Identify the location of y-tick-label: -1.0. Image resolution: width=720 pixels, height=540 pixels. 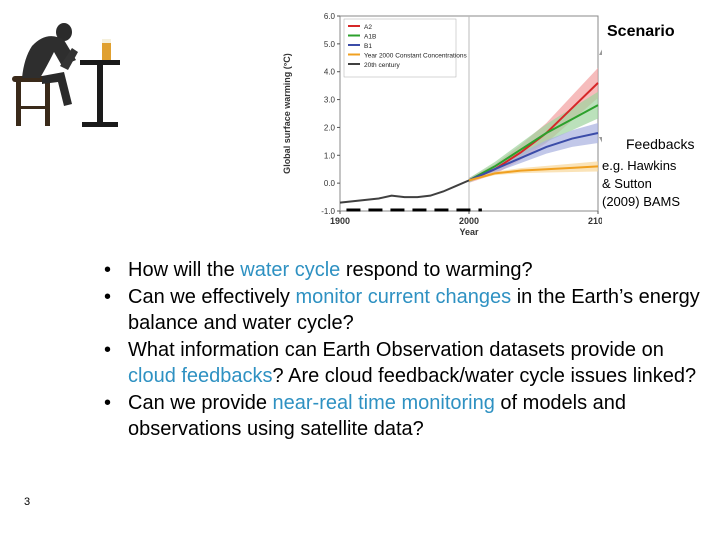
(328, 211).